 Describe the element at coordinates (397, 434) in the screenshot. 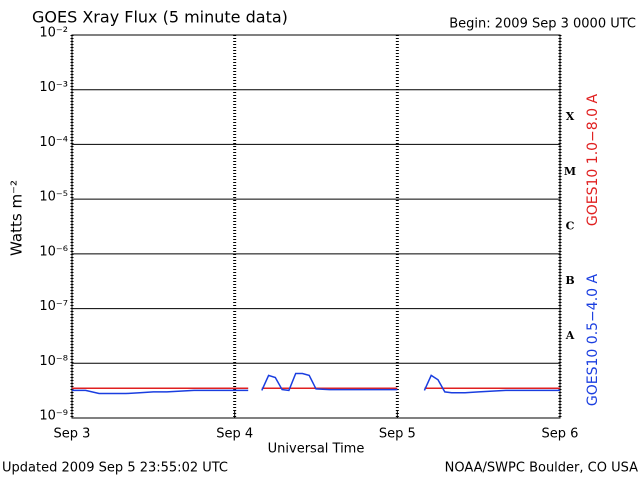

I see `x-tick-label: Sep 5` at that location.